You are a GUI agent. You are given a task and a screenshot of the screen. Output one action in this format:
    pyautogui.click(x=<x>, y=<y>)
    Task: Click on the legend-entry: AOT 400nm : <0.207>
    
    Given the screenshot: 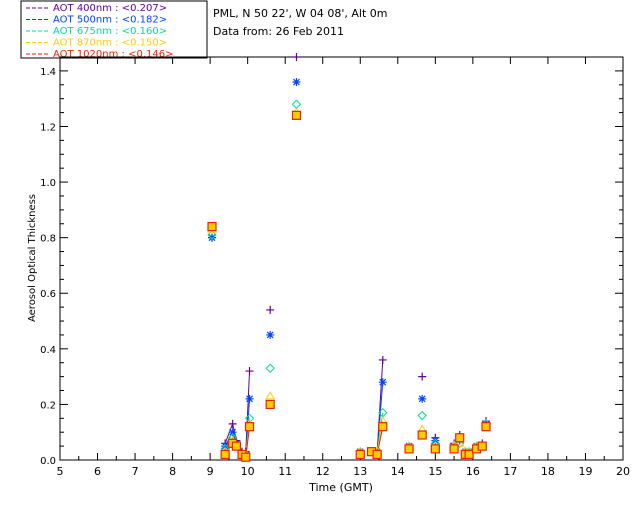 What is the action you would take?
    pyautogui.click(x=110, y=8)
    